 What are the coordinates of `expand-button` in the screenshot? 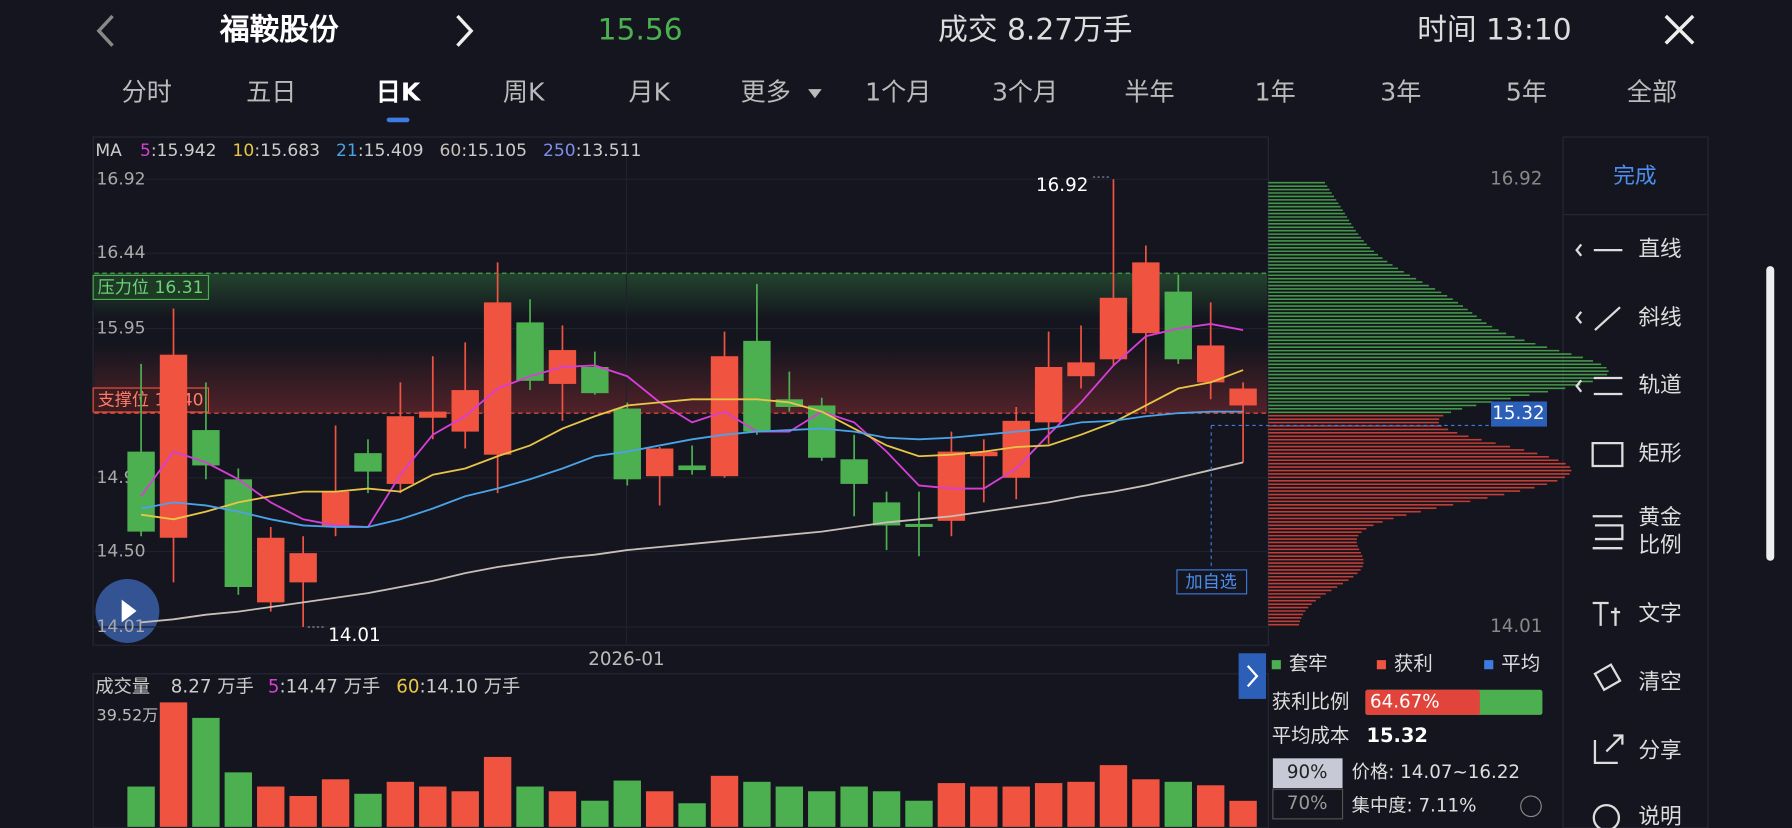 It's located at (1252, 676).